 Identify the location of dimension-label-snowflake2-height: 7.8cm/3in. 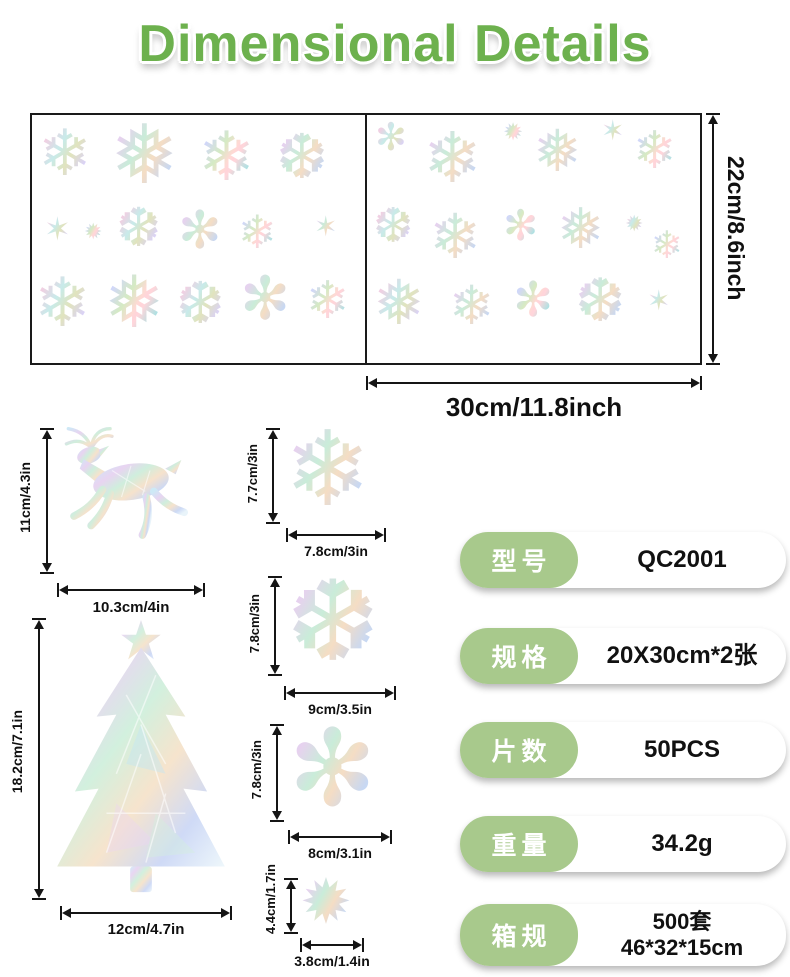
(254, 624).